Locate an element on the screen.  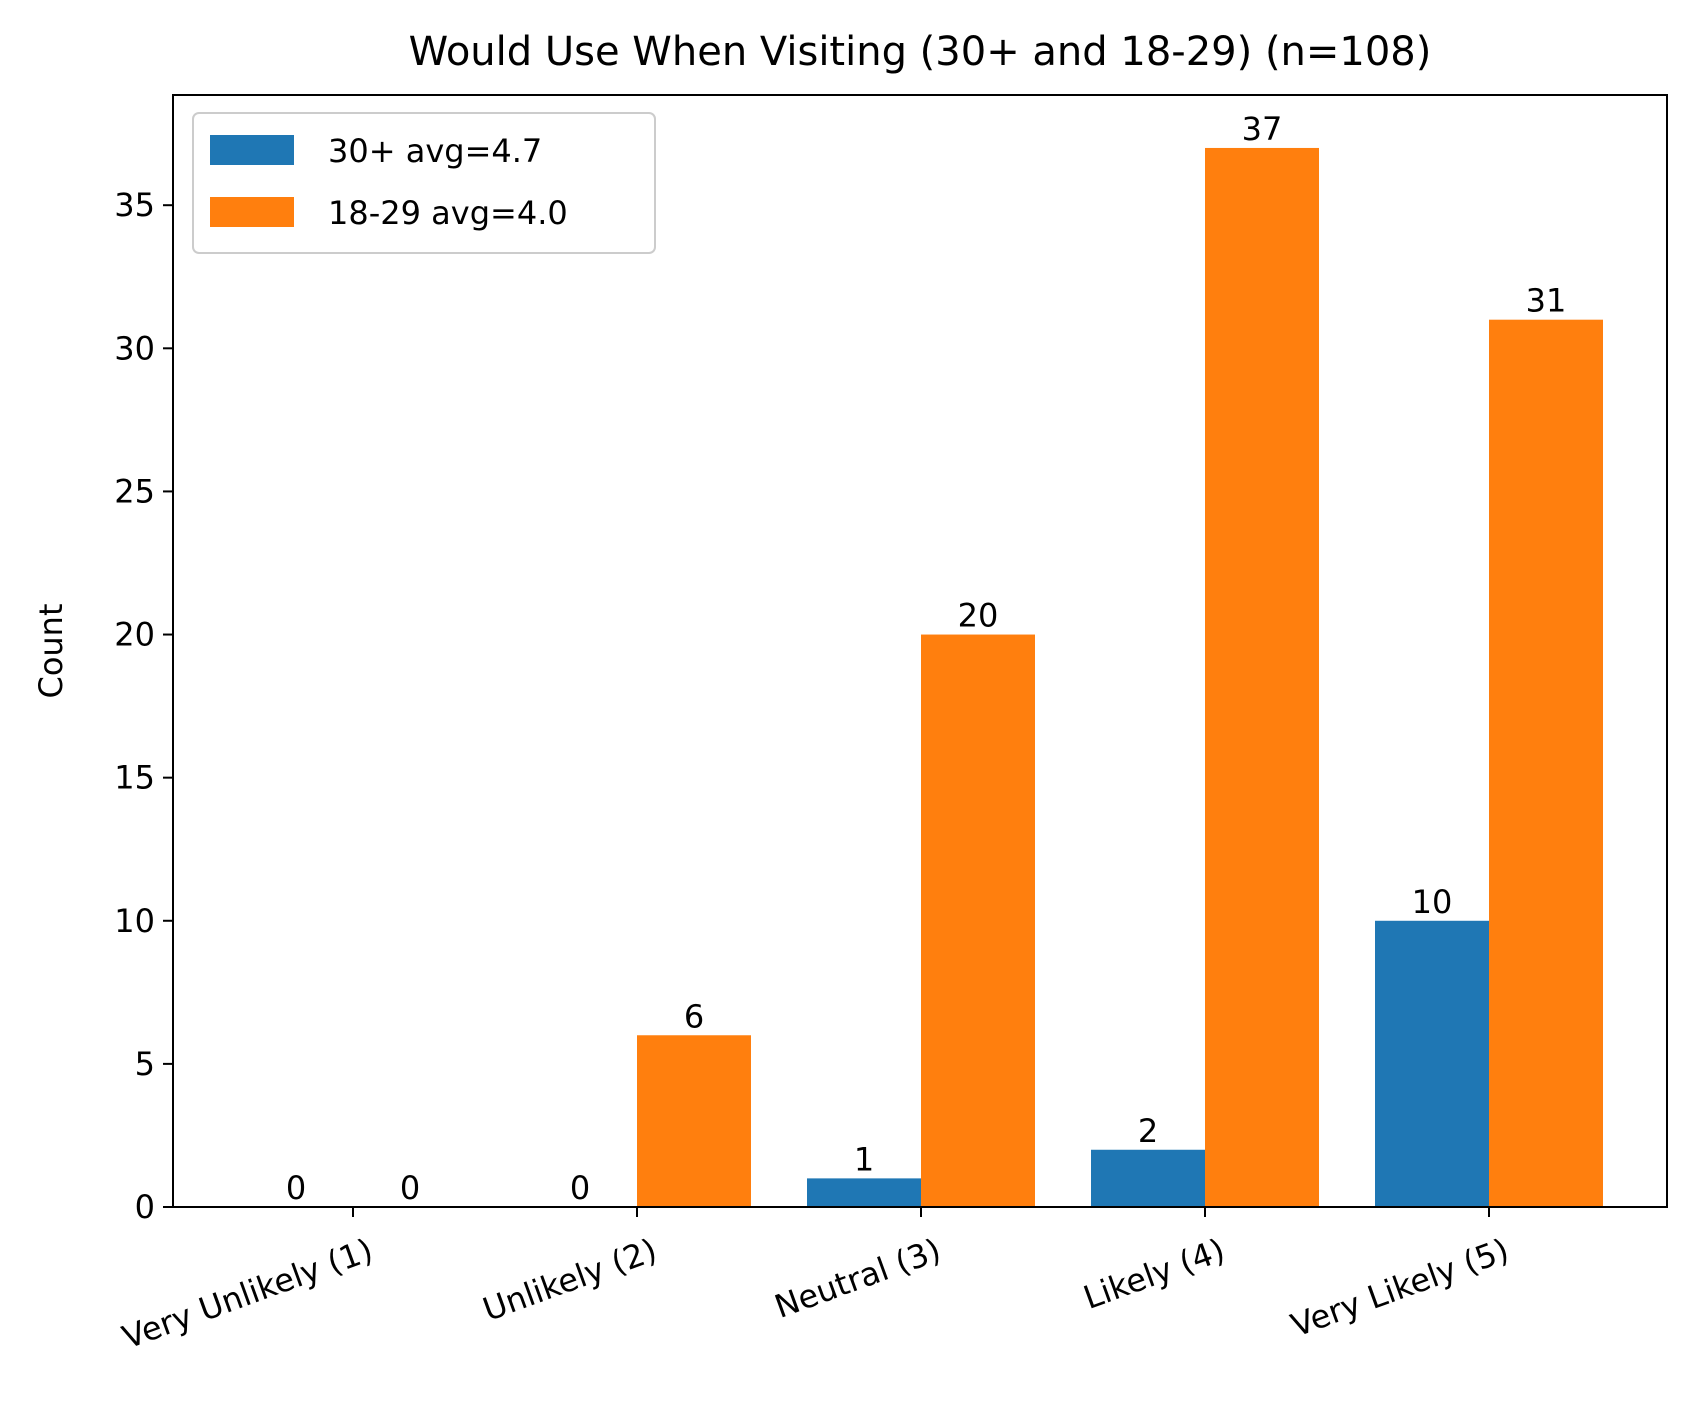
bar-label-18to29-2: 20 is located at coordinates (978, 616).